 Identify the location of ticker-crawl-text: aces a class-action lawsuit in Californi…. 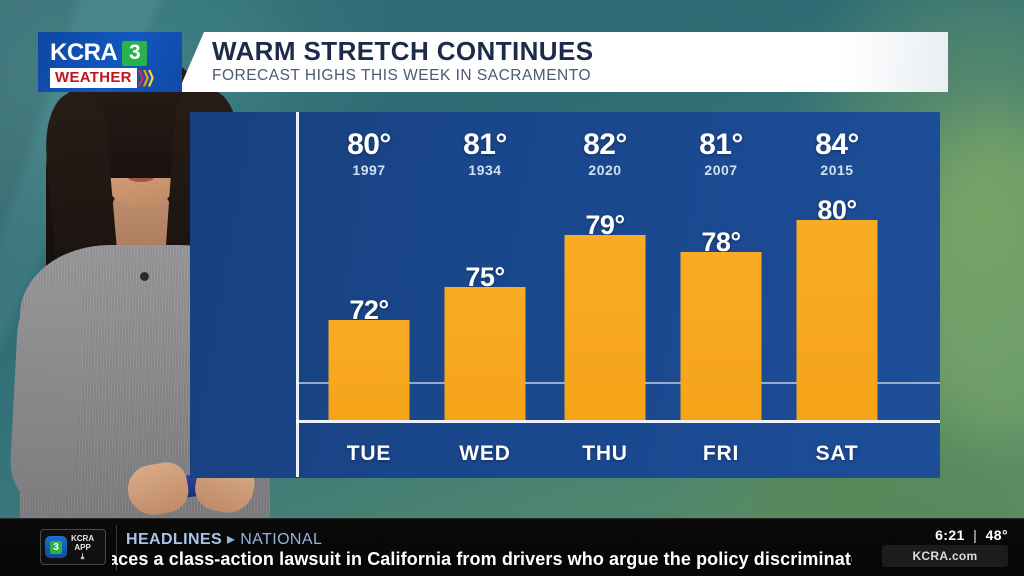
(482, 559).